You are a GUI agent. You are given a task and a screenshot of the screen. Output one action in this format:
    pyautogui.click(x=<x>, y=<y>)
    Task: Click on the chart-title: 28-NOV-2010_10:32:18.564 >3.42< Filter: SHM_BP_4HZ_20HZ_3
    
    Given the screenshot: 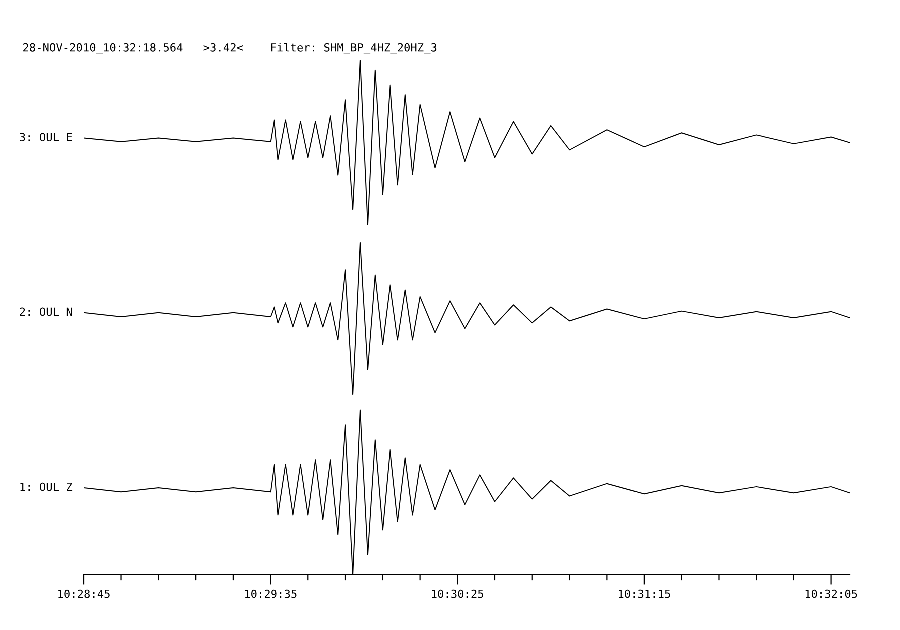 What is the action you would take?
    pyautogui.click(x=230, y=48)
    